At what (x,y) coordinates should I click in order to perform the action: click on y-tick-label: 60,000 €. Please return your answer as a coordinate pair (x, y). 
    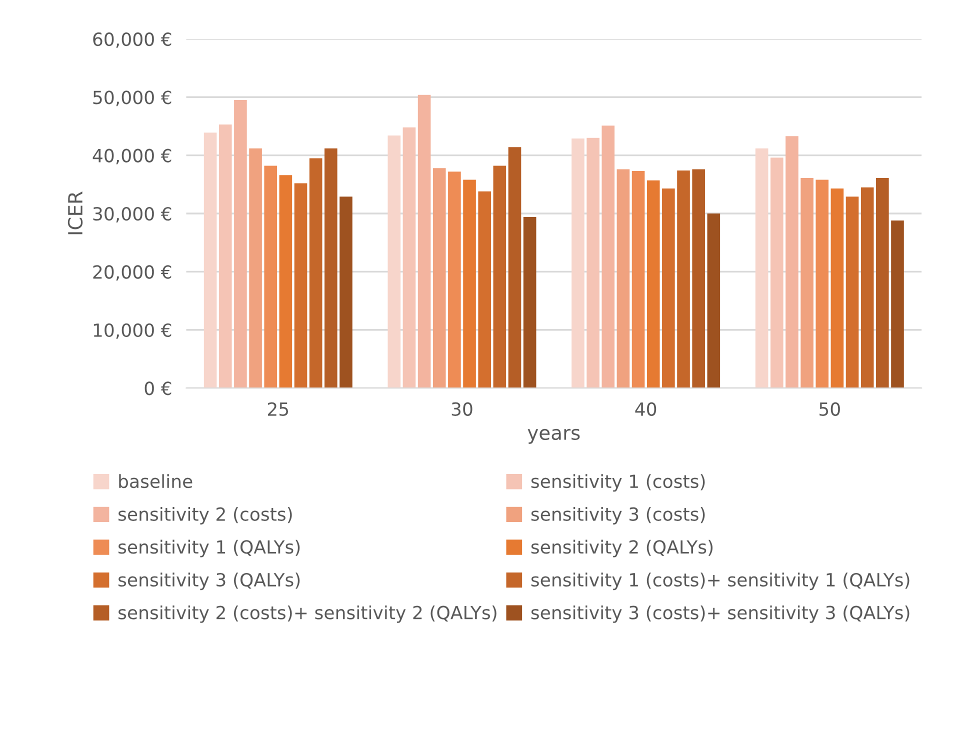
    Looking at the image, I should click on (132, 40).